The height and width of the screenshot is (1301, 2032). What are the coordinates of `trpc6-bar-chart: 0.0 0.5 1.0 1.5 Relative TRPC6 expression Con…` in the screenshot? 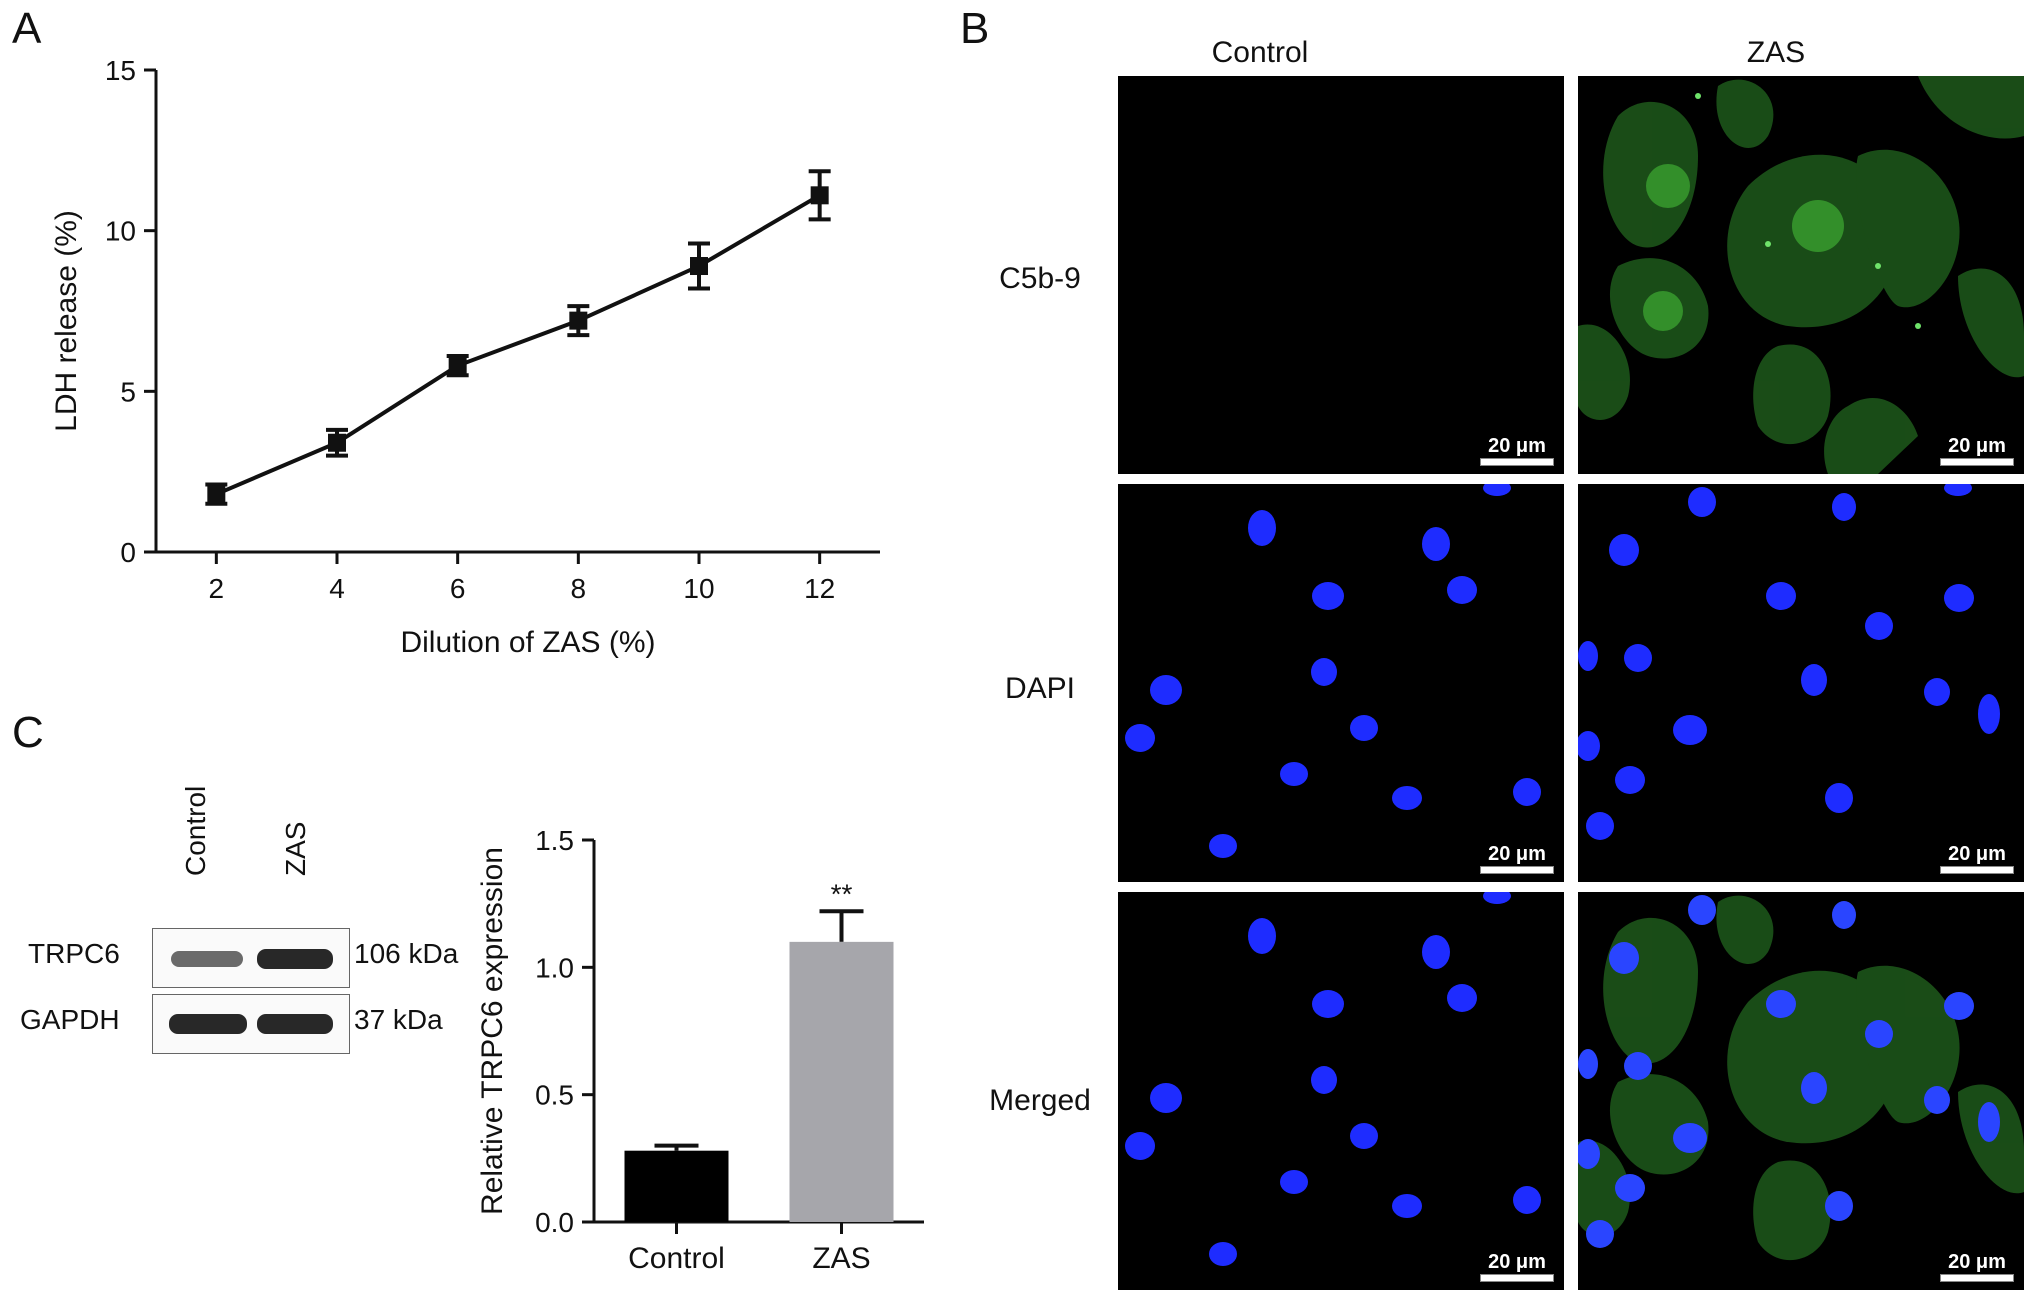 It's located at (700, 1050).